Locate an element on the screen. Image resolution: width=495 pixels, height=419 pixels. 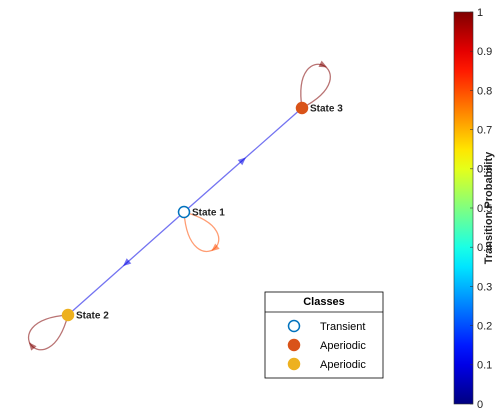
colorbar-tick-label: 0.7 is located at coordinates (484, 131).